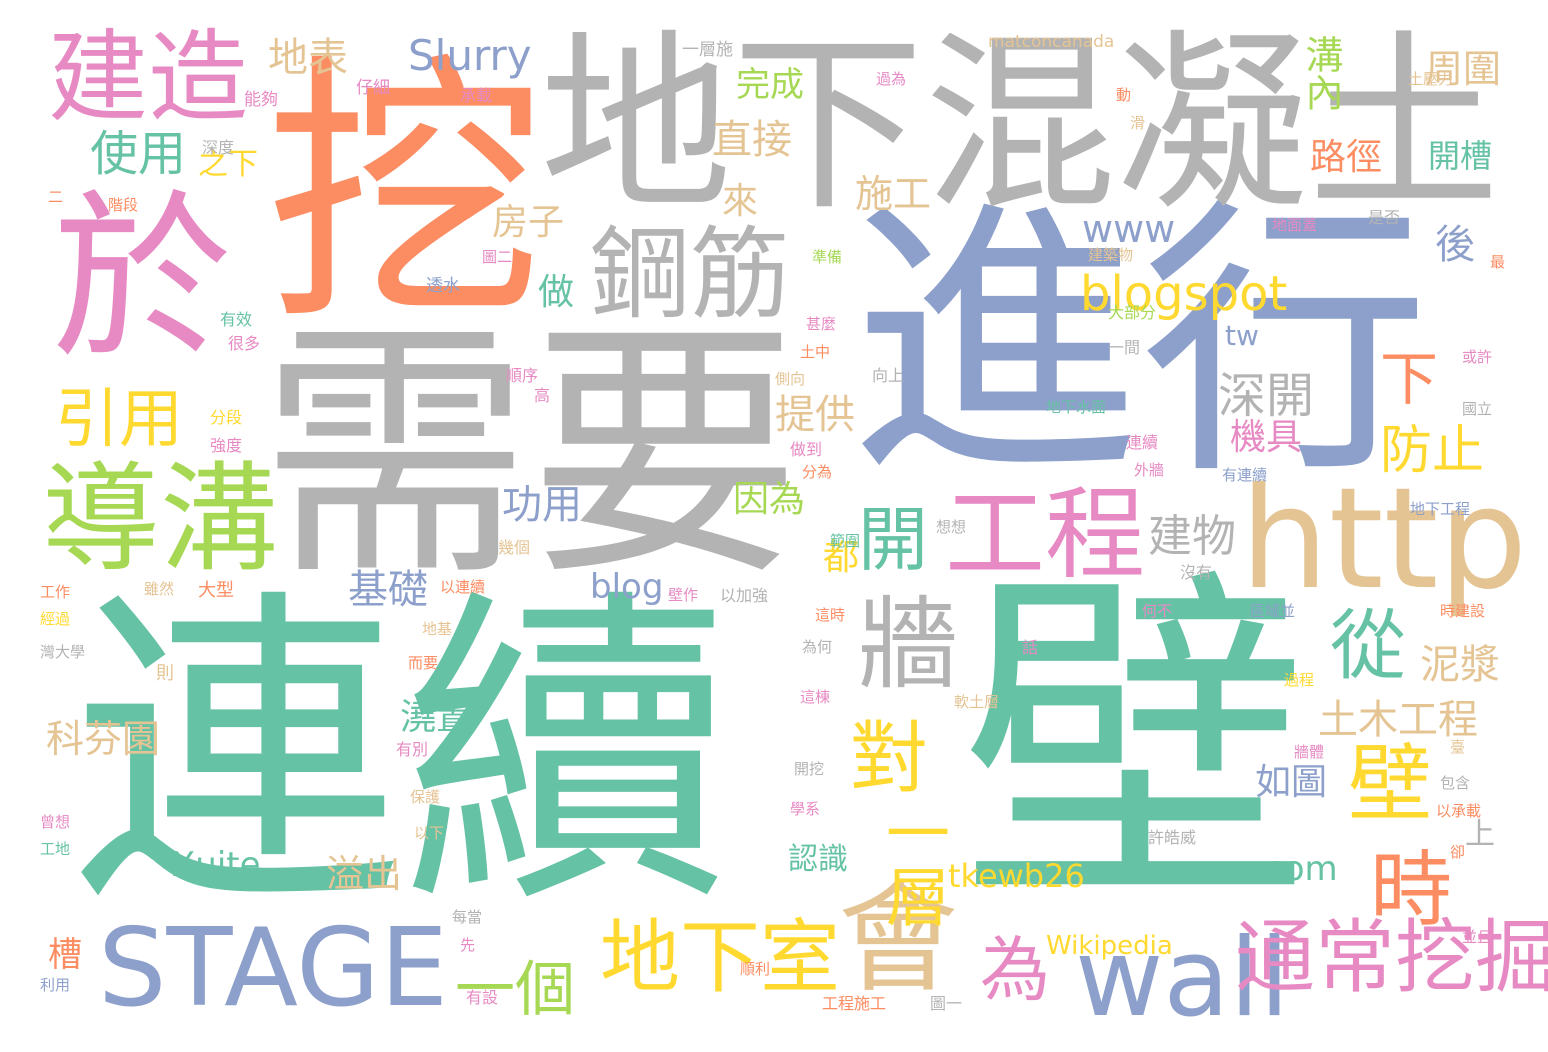 The image size is (1548, 1052). I want to click on word: 以加強, so click(744, 595).